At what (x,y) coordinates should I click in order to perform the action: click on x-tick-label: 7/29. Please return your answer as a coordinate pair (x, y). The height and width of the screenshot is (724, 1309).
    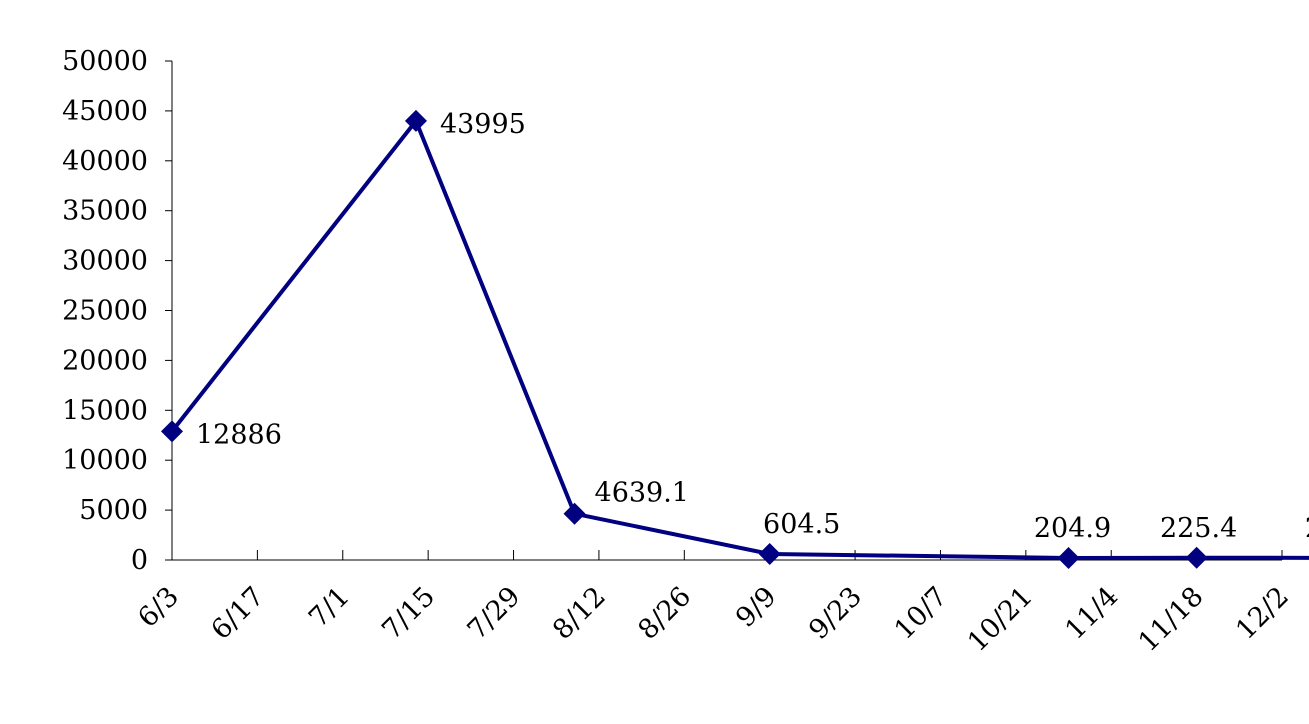
    Looking at the image, I should click on (494, 613).